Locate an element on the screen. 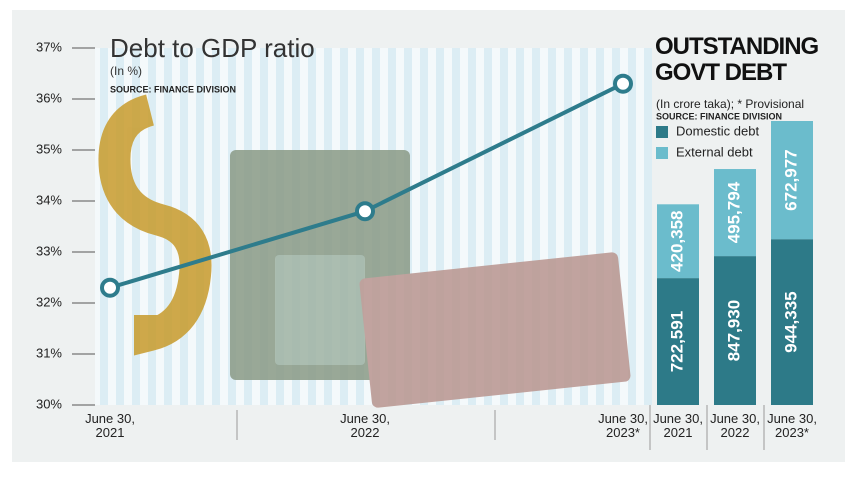 The width and height of the screenshot is (857, 482). value-label: 847,930 is located at coordinates (733, 330).